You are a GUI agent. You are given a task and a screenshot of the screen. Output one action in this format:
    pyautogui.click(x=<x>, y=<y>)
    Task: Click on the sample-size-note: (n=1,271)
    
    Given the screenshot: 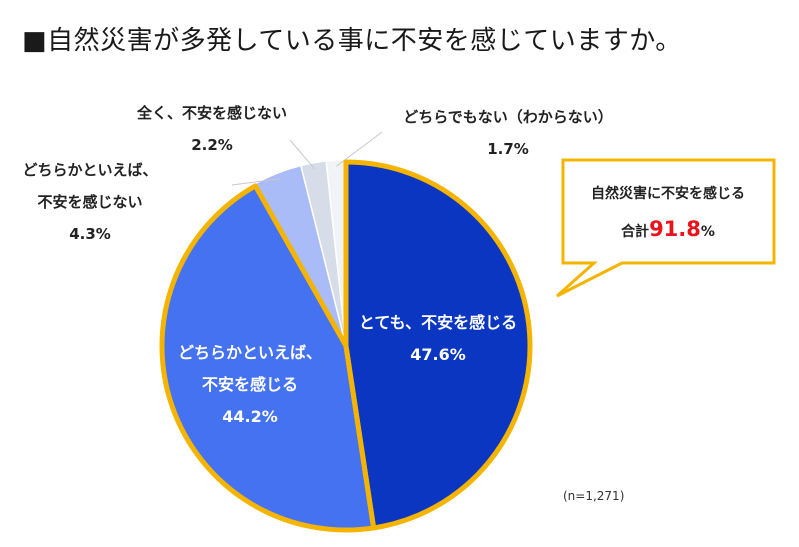 What is the action you would take?
    pyautogui.click(x=593, y=496)
    